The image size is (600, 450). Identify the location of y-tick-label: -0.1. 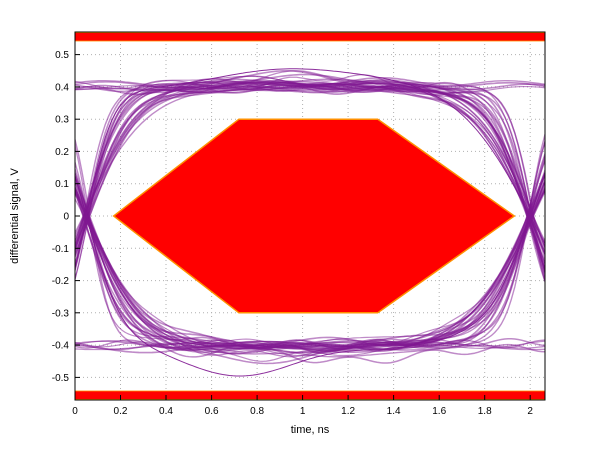
(61, 249).